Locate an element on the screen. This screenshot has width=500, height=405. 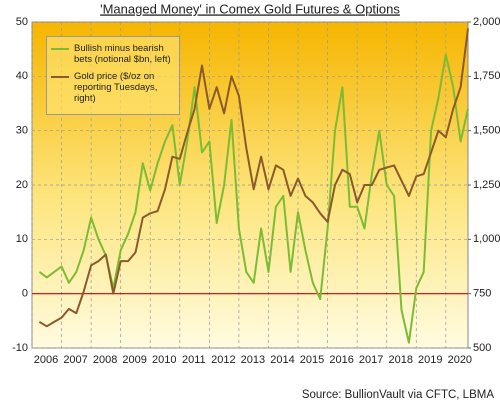
y2-tick-label: 1,500 is located at coordinates (486, 131).